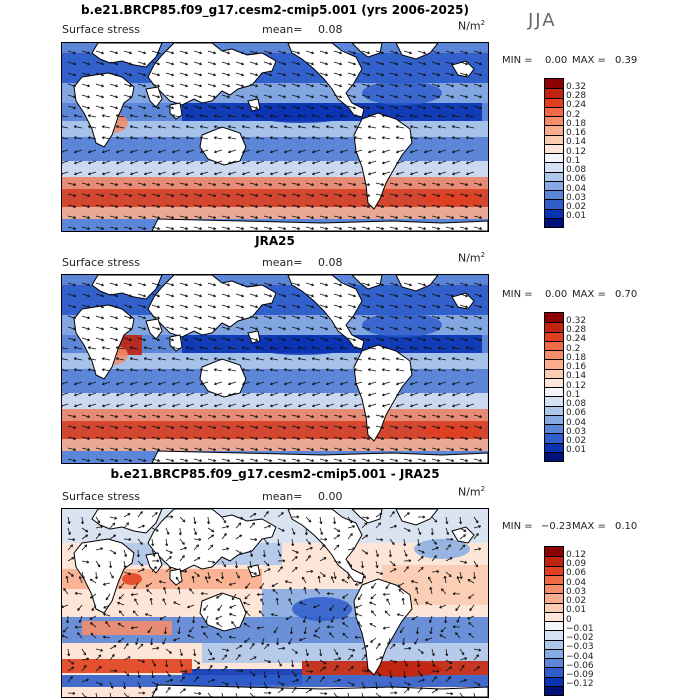 The image size is (700, 700). What do you see at coordinates (580, 638) in the screenshot?
I see `colorbar-tick-label: −0.02` at bounding box center [580, 638].